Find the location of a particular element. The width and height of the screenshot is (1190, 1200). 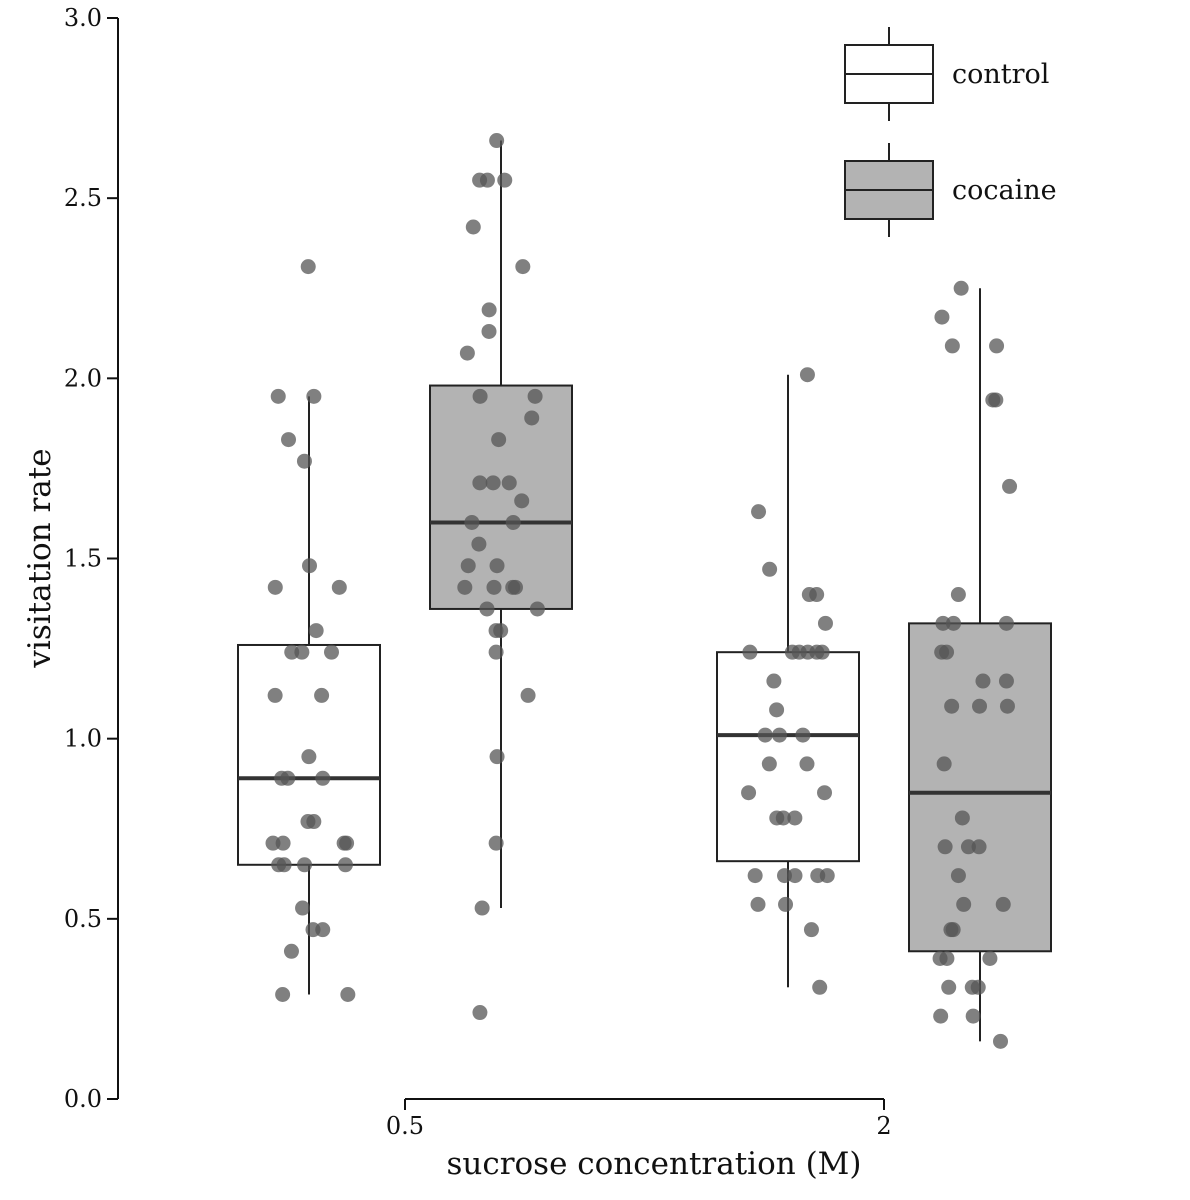

x-axis: 0.5 2 is located at coordinates (639, 1119).